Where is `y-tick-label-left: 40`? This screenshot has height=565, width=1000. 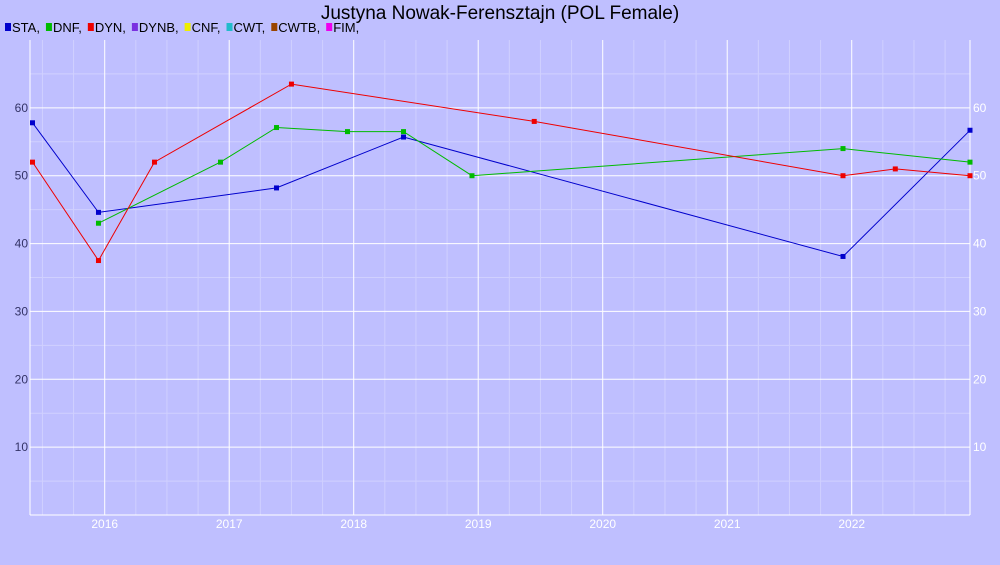
y-tick-label-left: 40 is located at coordinates (22, 244).